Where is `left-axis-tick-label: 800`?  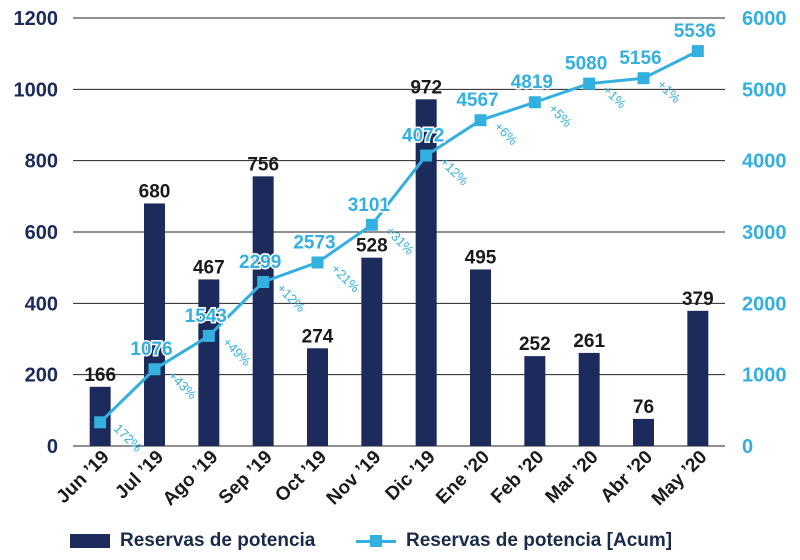 left-axis-tick-label: 800 is located at coordinates (41, 162).